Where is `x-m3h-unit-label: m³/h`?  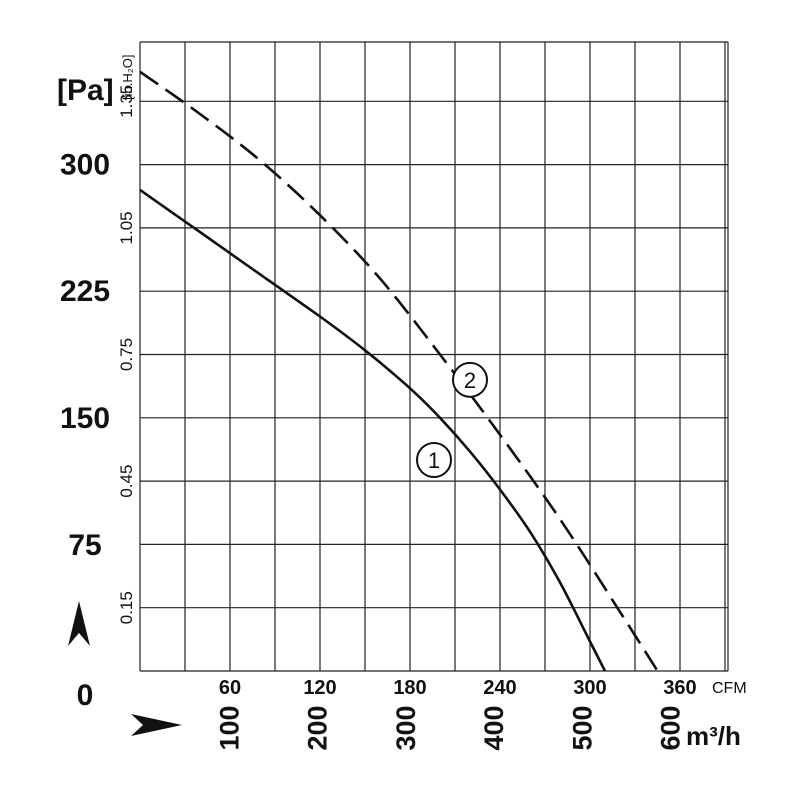
x-m3h-unit-label: m³/h is located at coordinates (713, 736).